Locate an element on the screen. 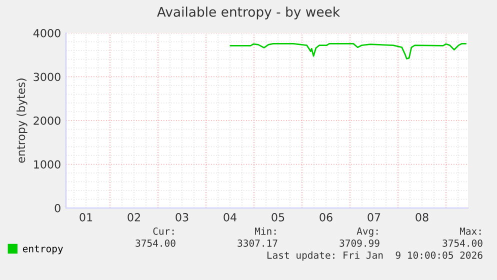 Image resolution: width=497 pixels, height=280 pixels. chart-title: Available entropy - by week is located at coordinates (248, 13).